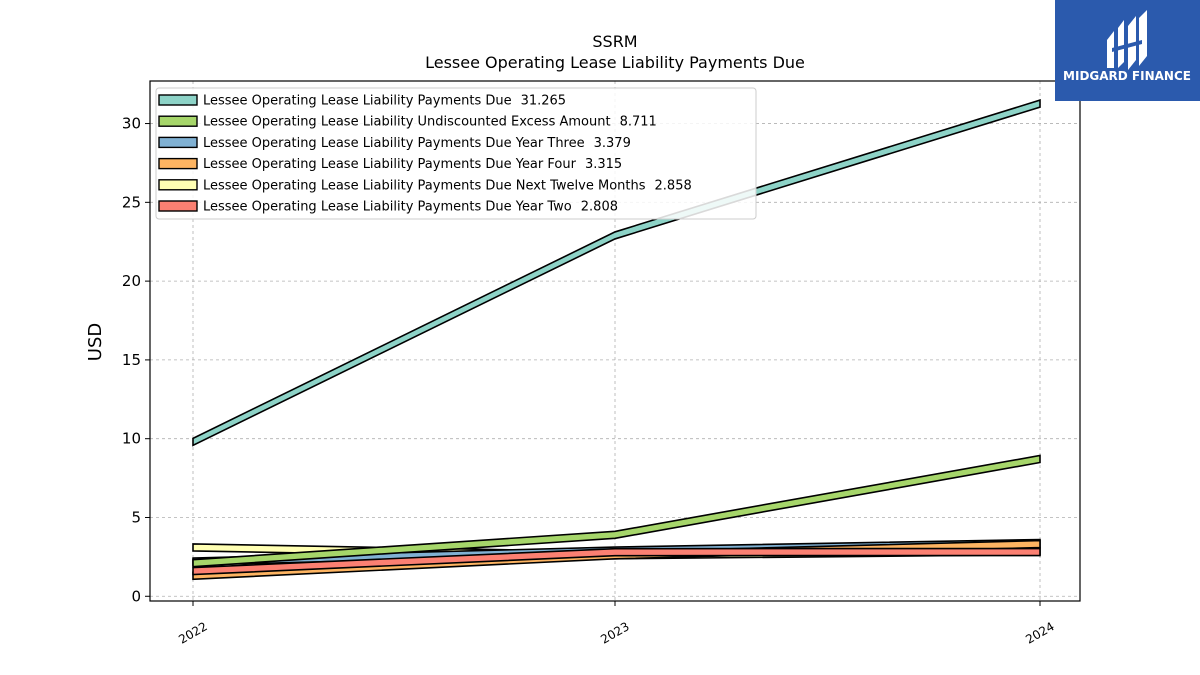 Image resolution: width=1200 pixels, height=675 pixels. What do you see at coordinates (95, 342) in the screenshot?
I see `y-axis-label: USD` at bounding box center [95, 342].